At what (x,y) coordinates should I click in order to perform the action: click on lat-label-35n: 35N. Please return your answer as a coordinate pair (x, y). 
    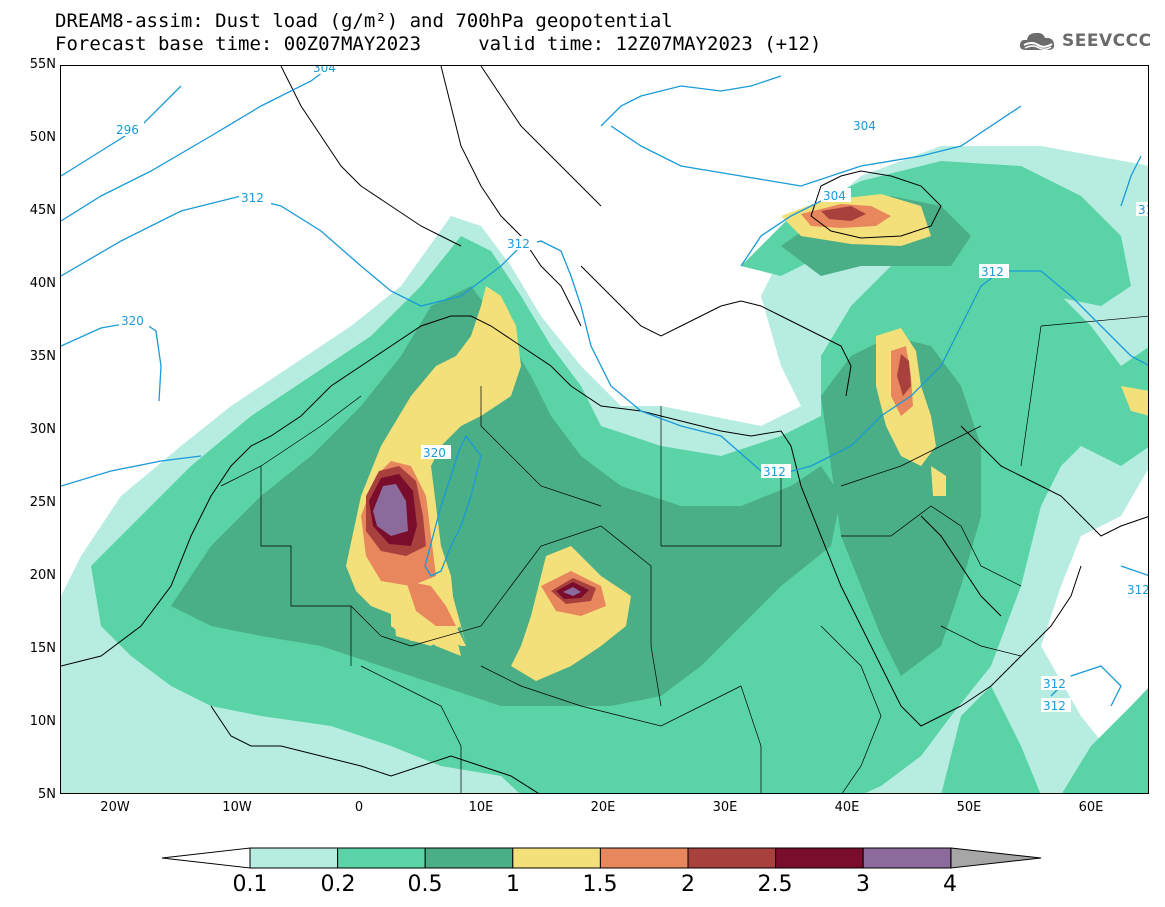
    Looking at the image, I should click on (42, 356).